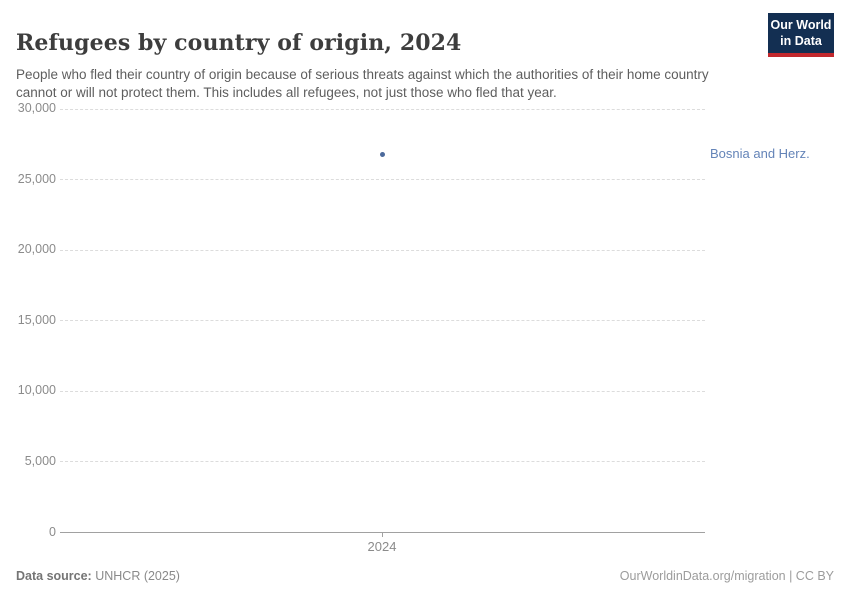 Image resolution: width=850 pixels, height=600 pixels. Describe the element at coordinates (36, 390) in the screenshot. I see `y-tick-label: 10,000` at that location.